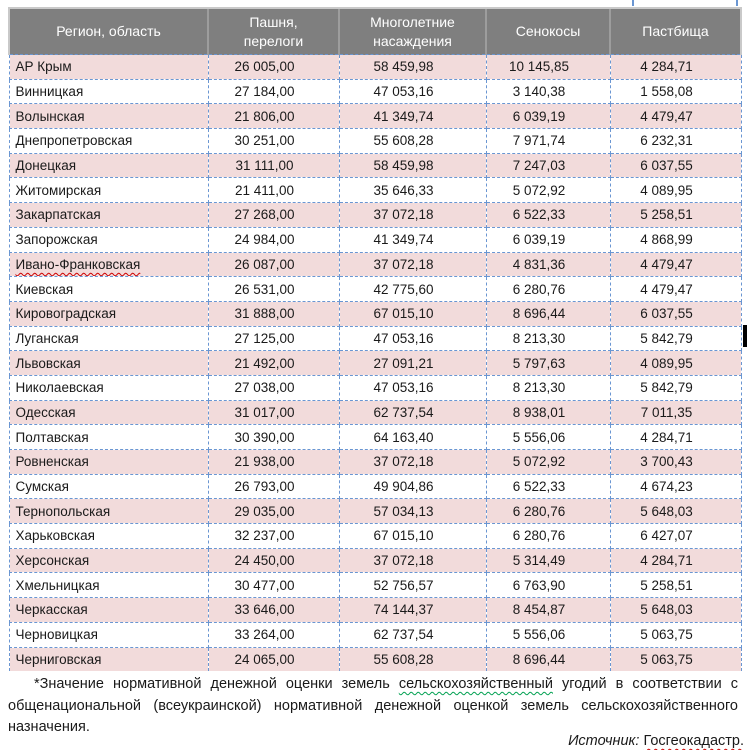 The image size is (748, 750). I want to click on region-cell: Волынская, so click(108, 116).